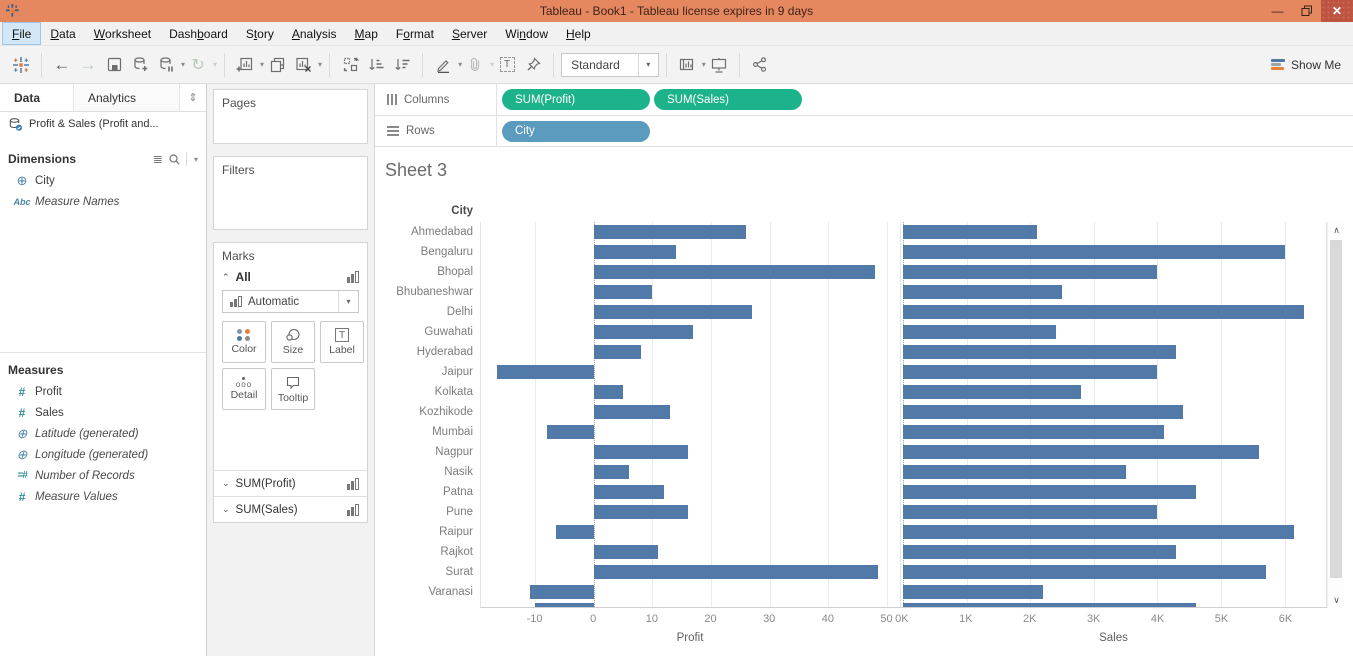  What do you see at coordinates (157, 159) in the screenshot?
I see `view-as-list-icon: ≣` at bounding box center [157, 159].